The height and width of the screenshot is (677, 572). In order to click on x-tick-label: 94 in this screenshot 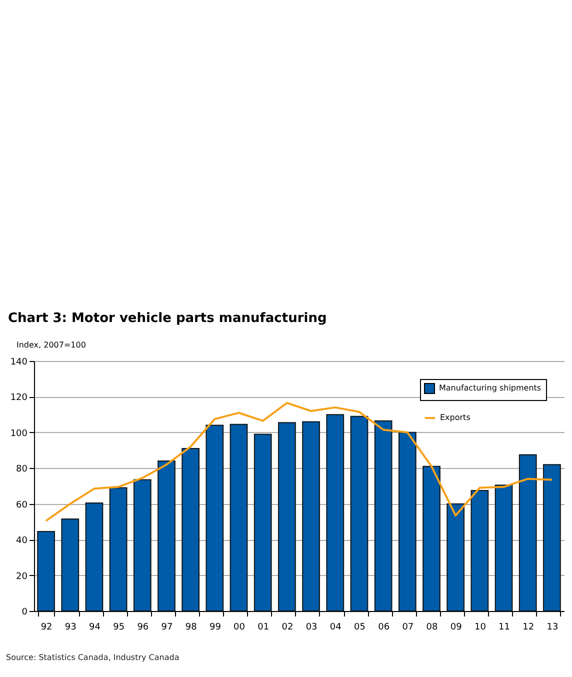, I will do `click(95, 627)`.